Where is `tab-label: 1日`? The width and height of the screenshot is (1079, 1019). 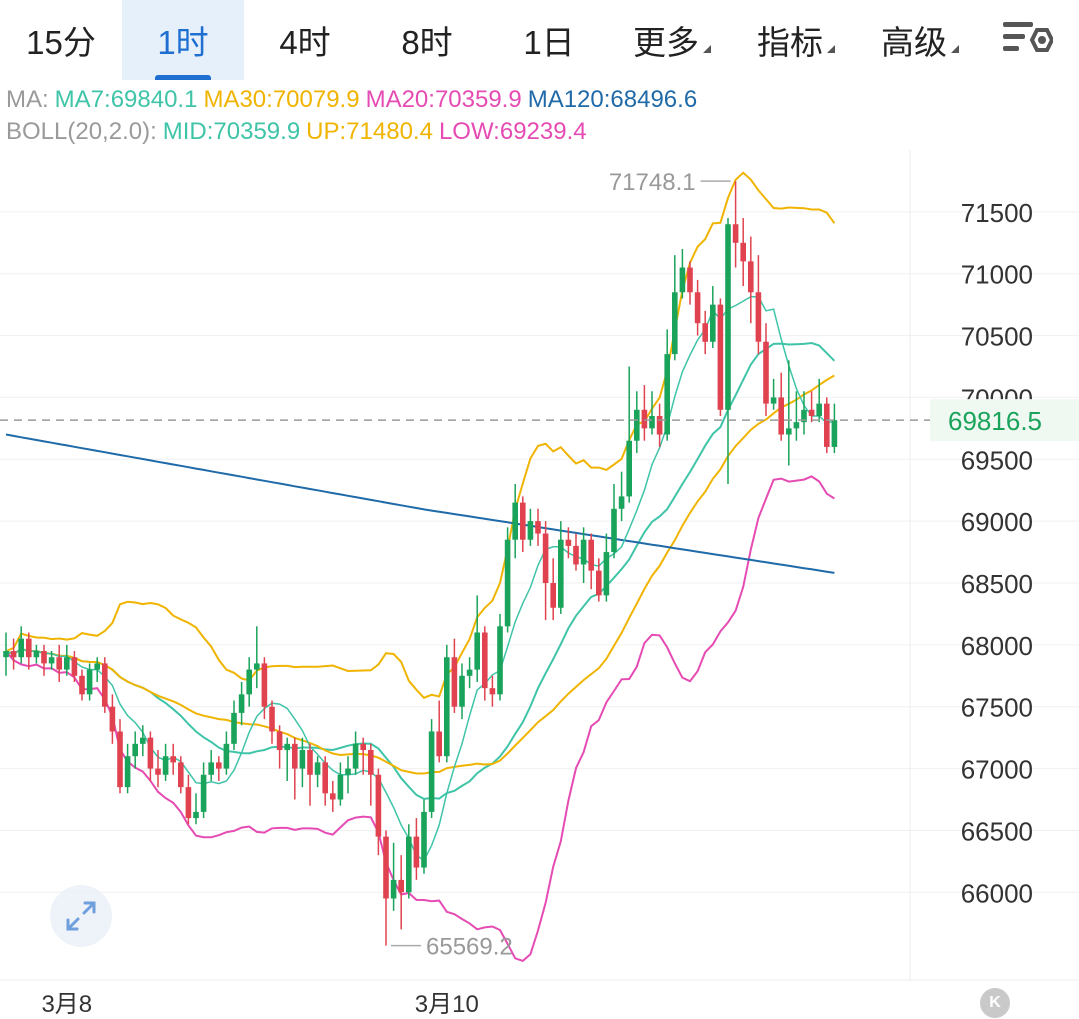 tab-label: 1日 is located at coordinates (549, 42).